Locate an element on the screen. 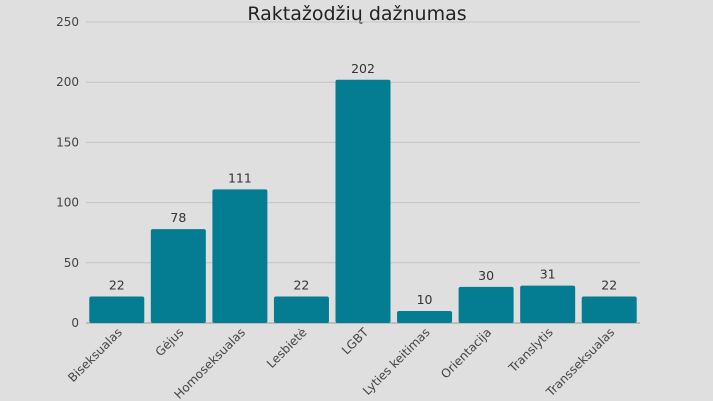  data-label: 111 is located at coordinates (240, 177).